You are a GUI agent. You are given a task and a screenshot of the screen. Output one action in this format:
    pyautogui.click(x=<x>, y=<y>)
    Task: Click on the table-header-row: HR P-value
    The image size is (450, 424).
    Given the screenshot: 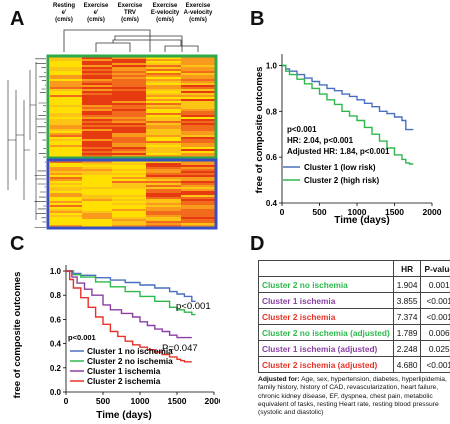 What is the action you would take?
    pyautogui.click(x=354, y=268)
    